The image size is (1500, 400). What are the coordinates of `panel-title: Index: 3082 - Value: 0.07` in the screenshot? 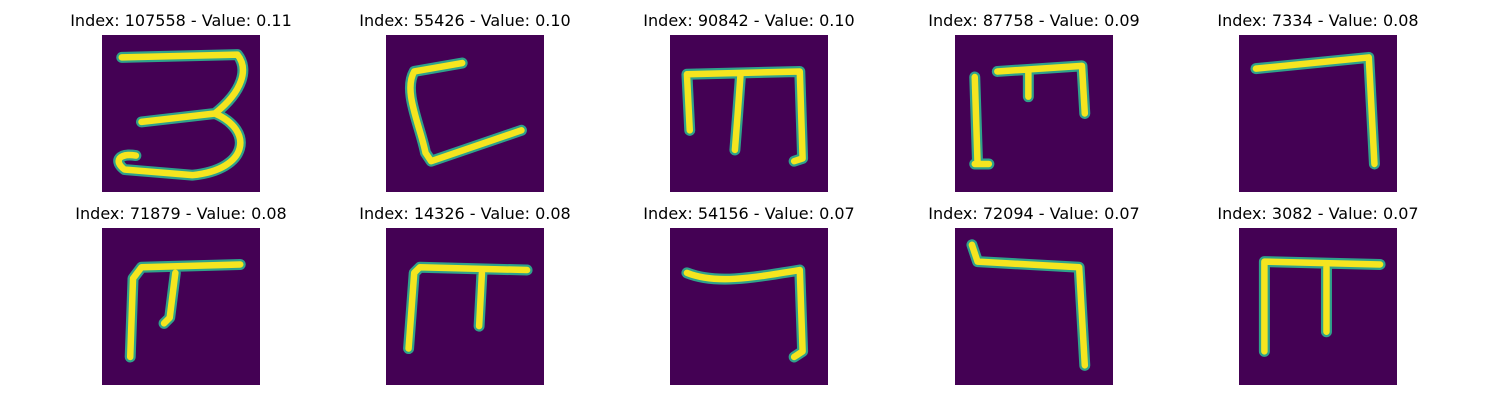 It's located at (1318, 213).